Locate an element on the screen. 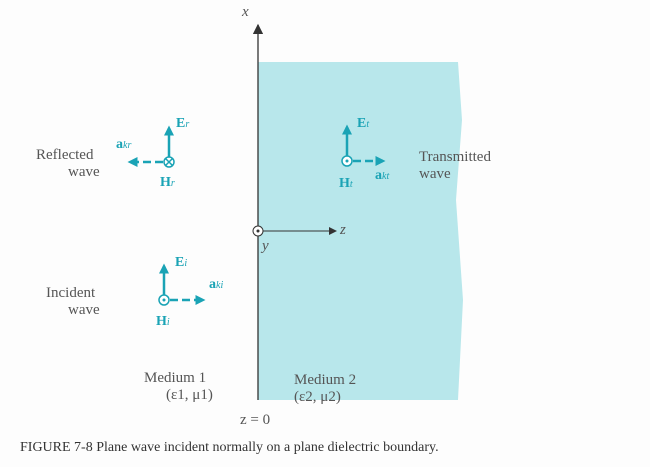  medium-1-label: Medium 1 is located at coordinates (175, 378).